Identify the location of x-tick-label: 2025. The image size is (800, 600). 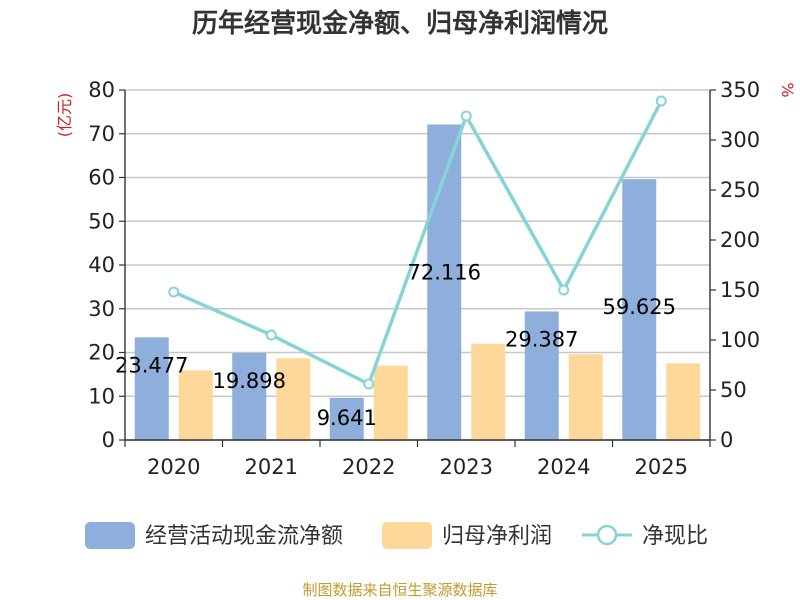
(661, 467).